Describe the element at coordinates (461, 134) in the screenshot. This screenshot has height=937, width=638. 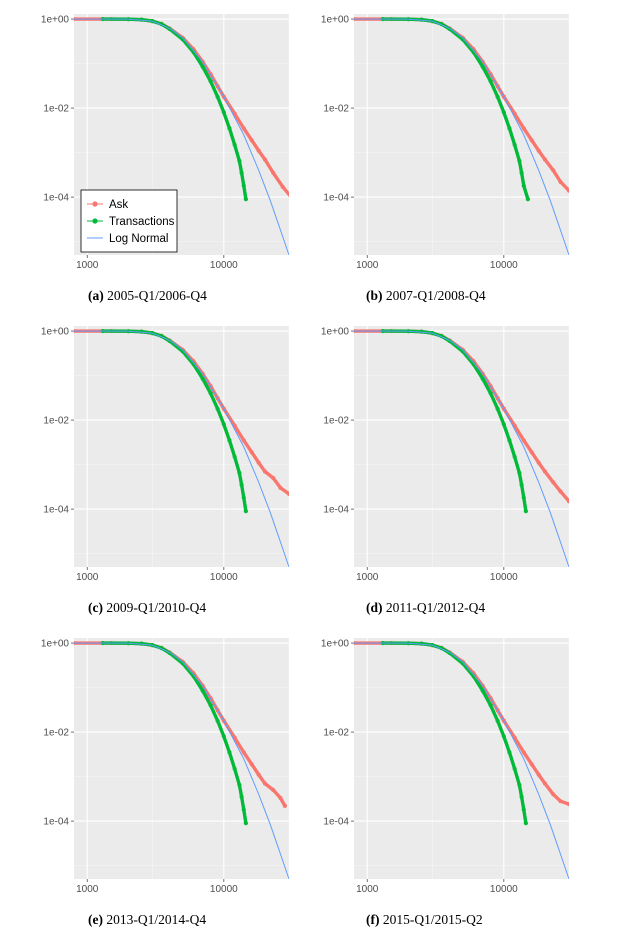
I see `gridlines` at that location.